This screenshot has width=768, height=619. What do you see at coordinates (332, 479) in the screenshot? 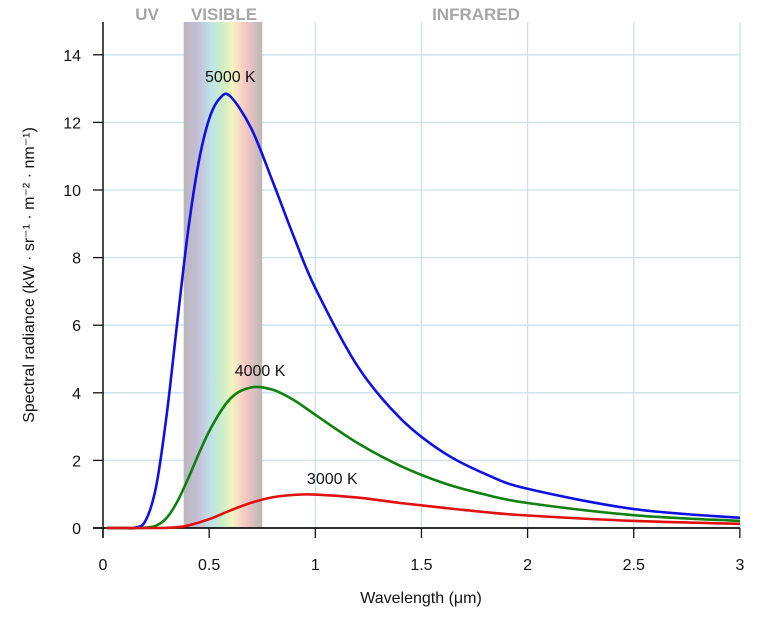
I see `series-label-3000k: 3000 K` at bounding box center [332, 479].